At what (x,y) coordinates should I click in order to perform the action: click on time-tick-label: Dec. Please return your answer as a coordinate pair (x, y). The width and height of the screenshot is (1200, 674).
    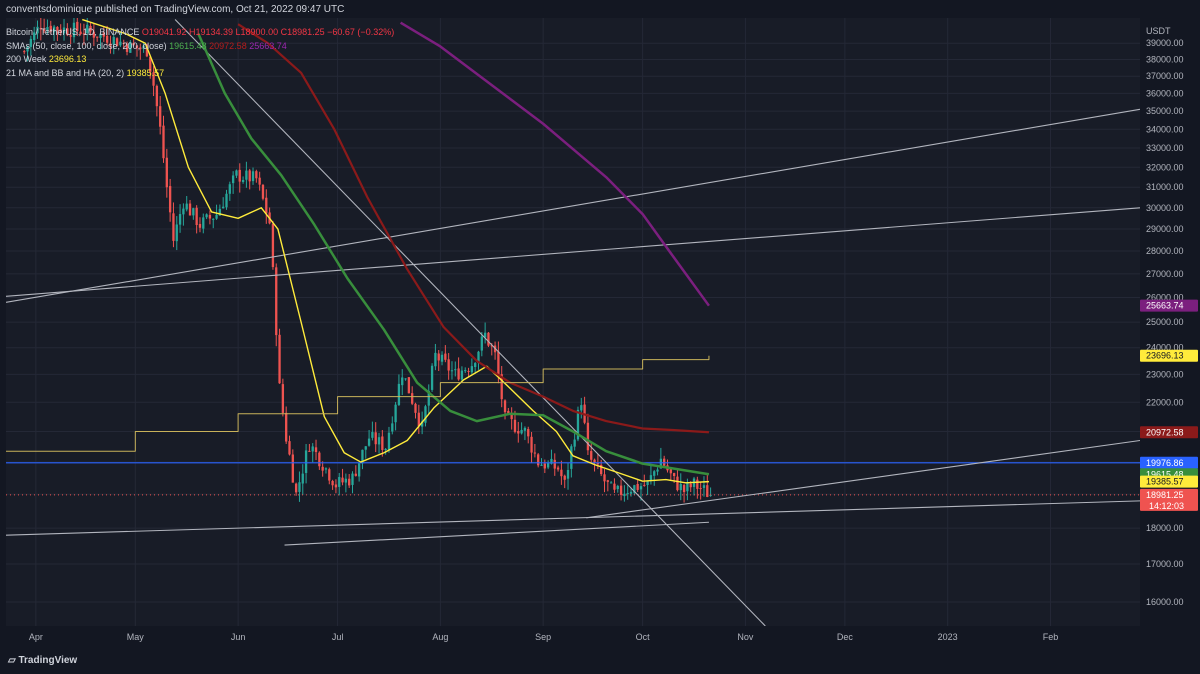
    Looking at the image, I should click on (845, 637).